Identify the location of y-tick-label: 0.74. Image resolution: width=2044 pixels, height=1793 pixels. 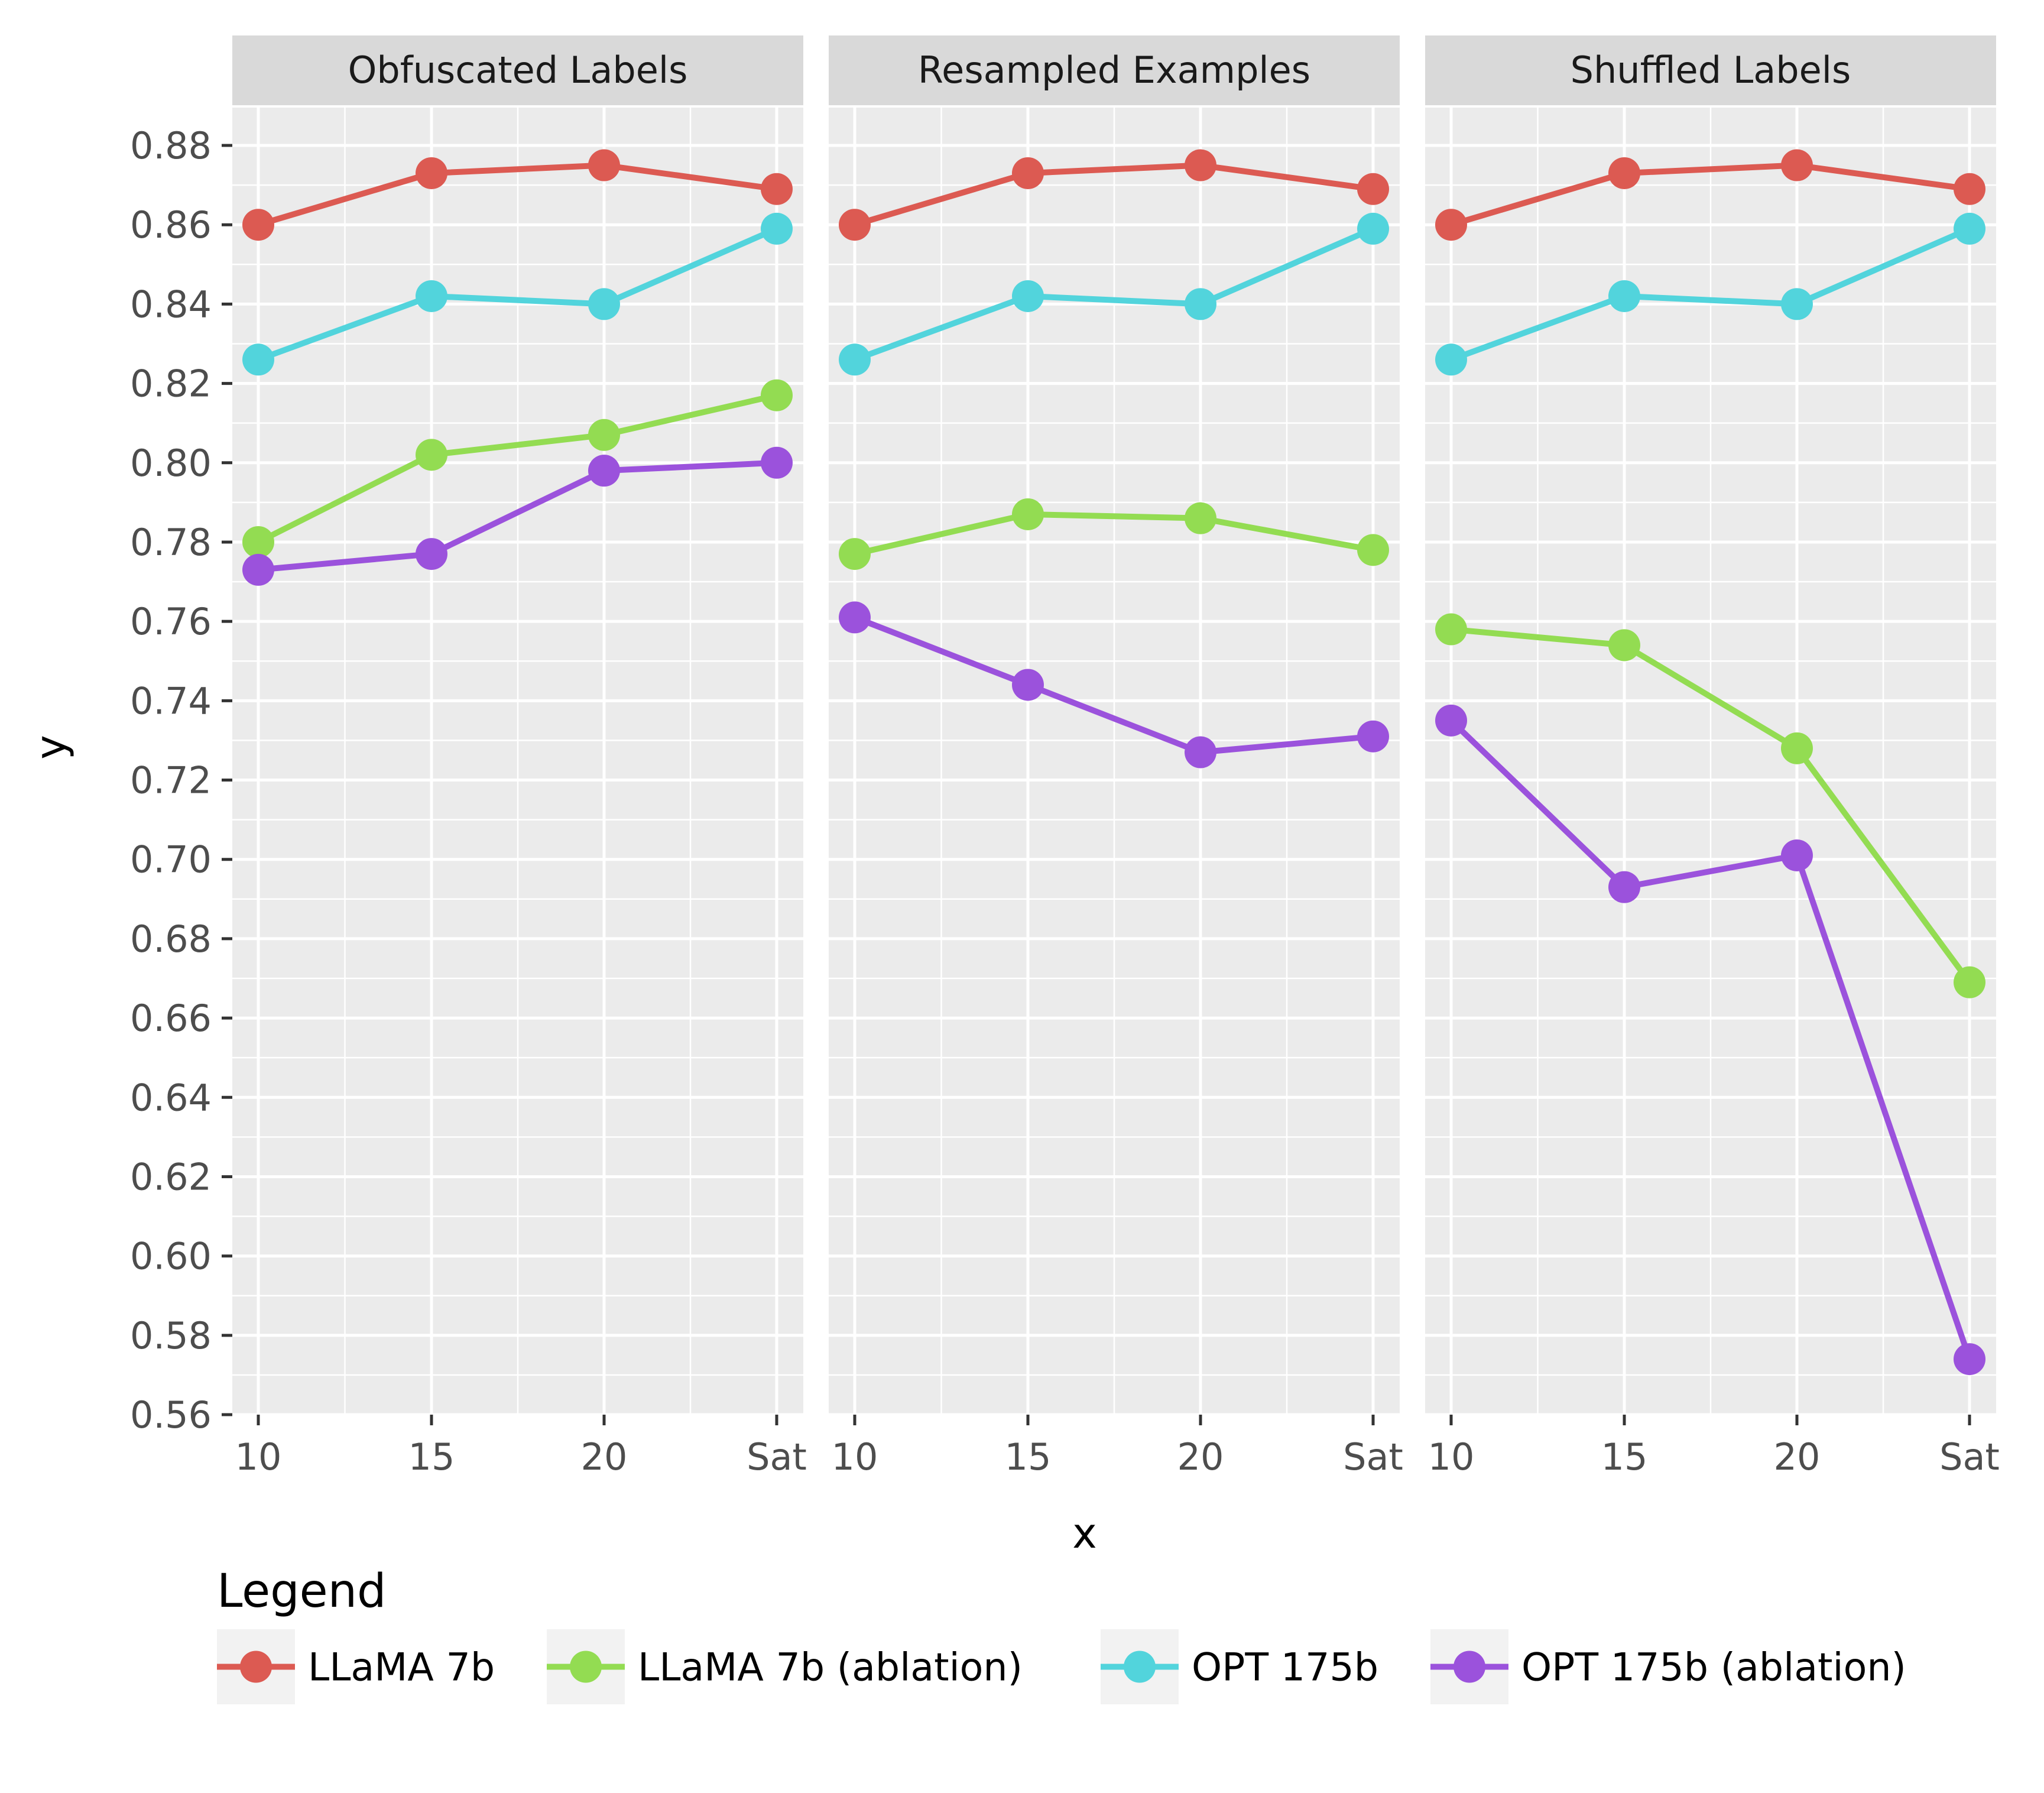
(171, 701).